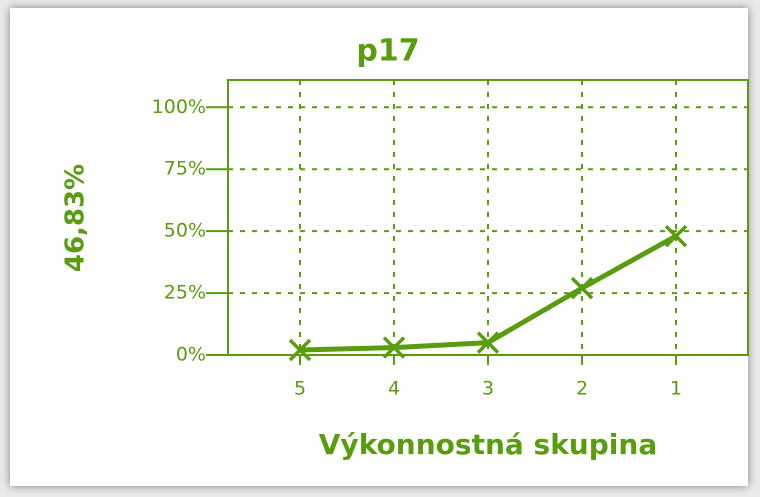  I want to click on x-tick-label: 1, so click(676, 389).